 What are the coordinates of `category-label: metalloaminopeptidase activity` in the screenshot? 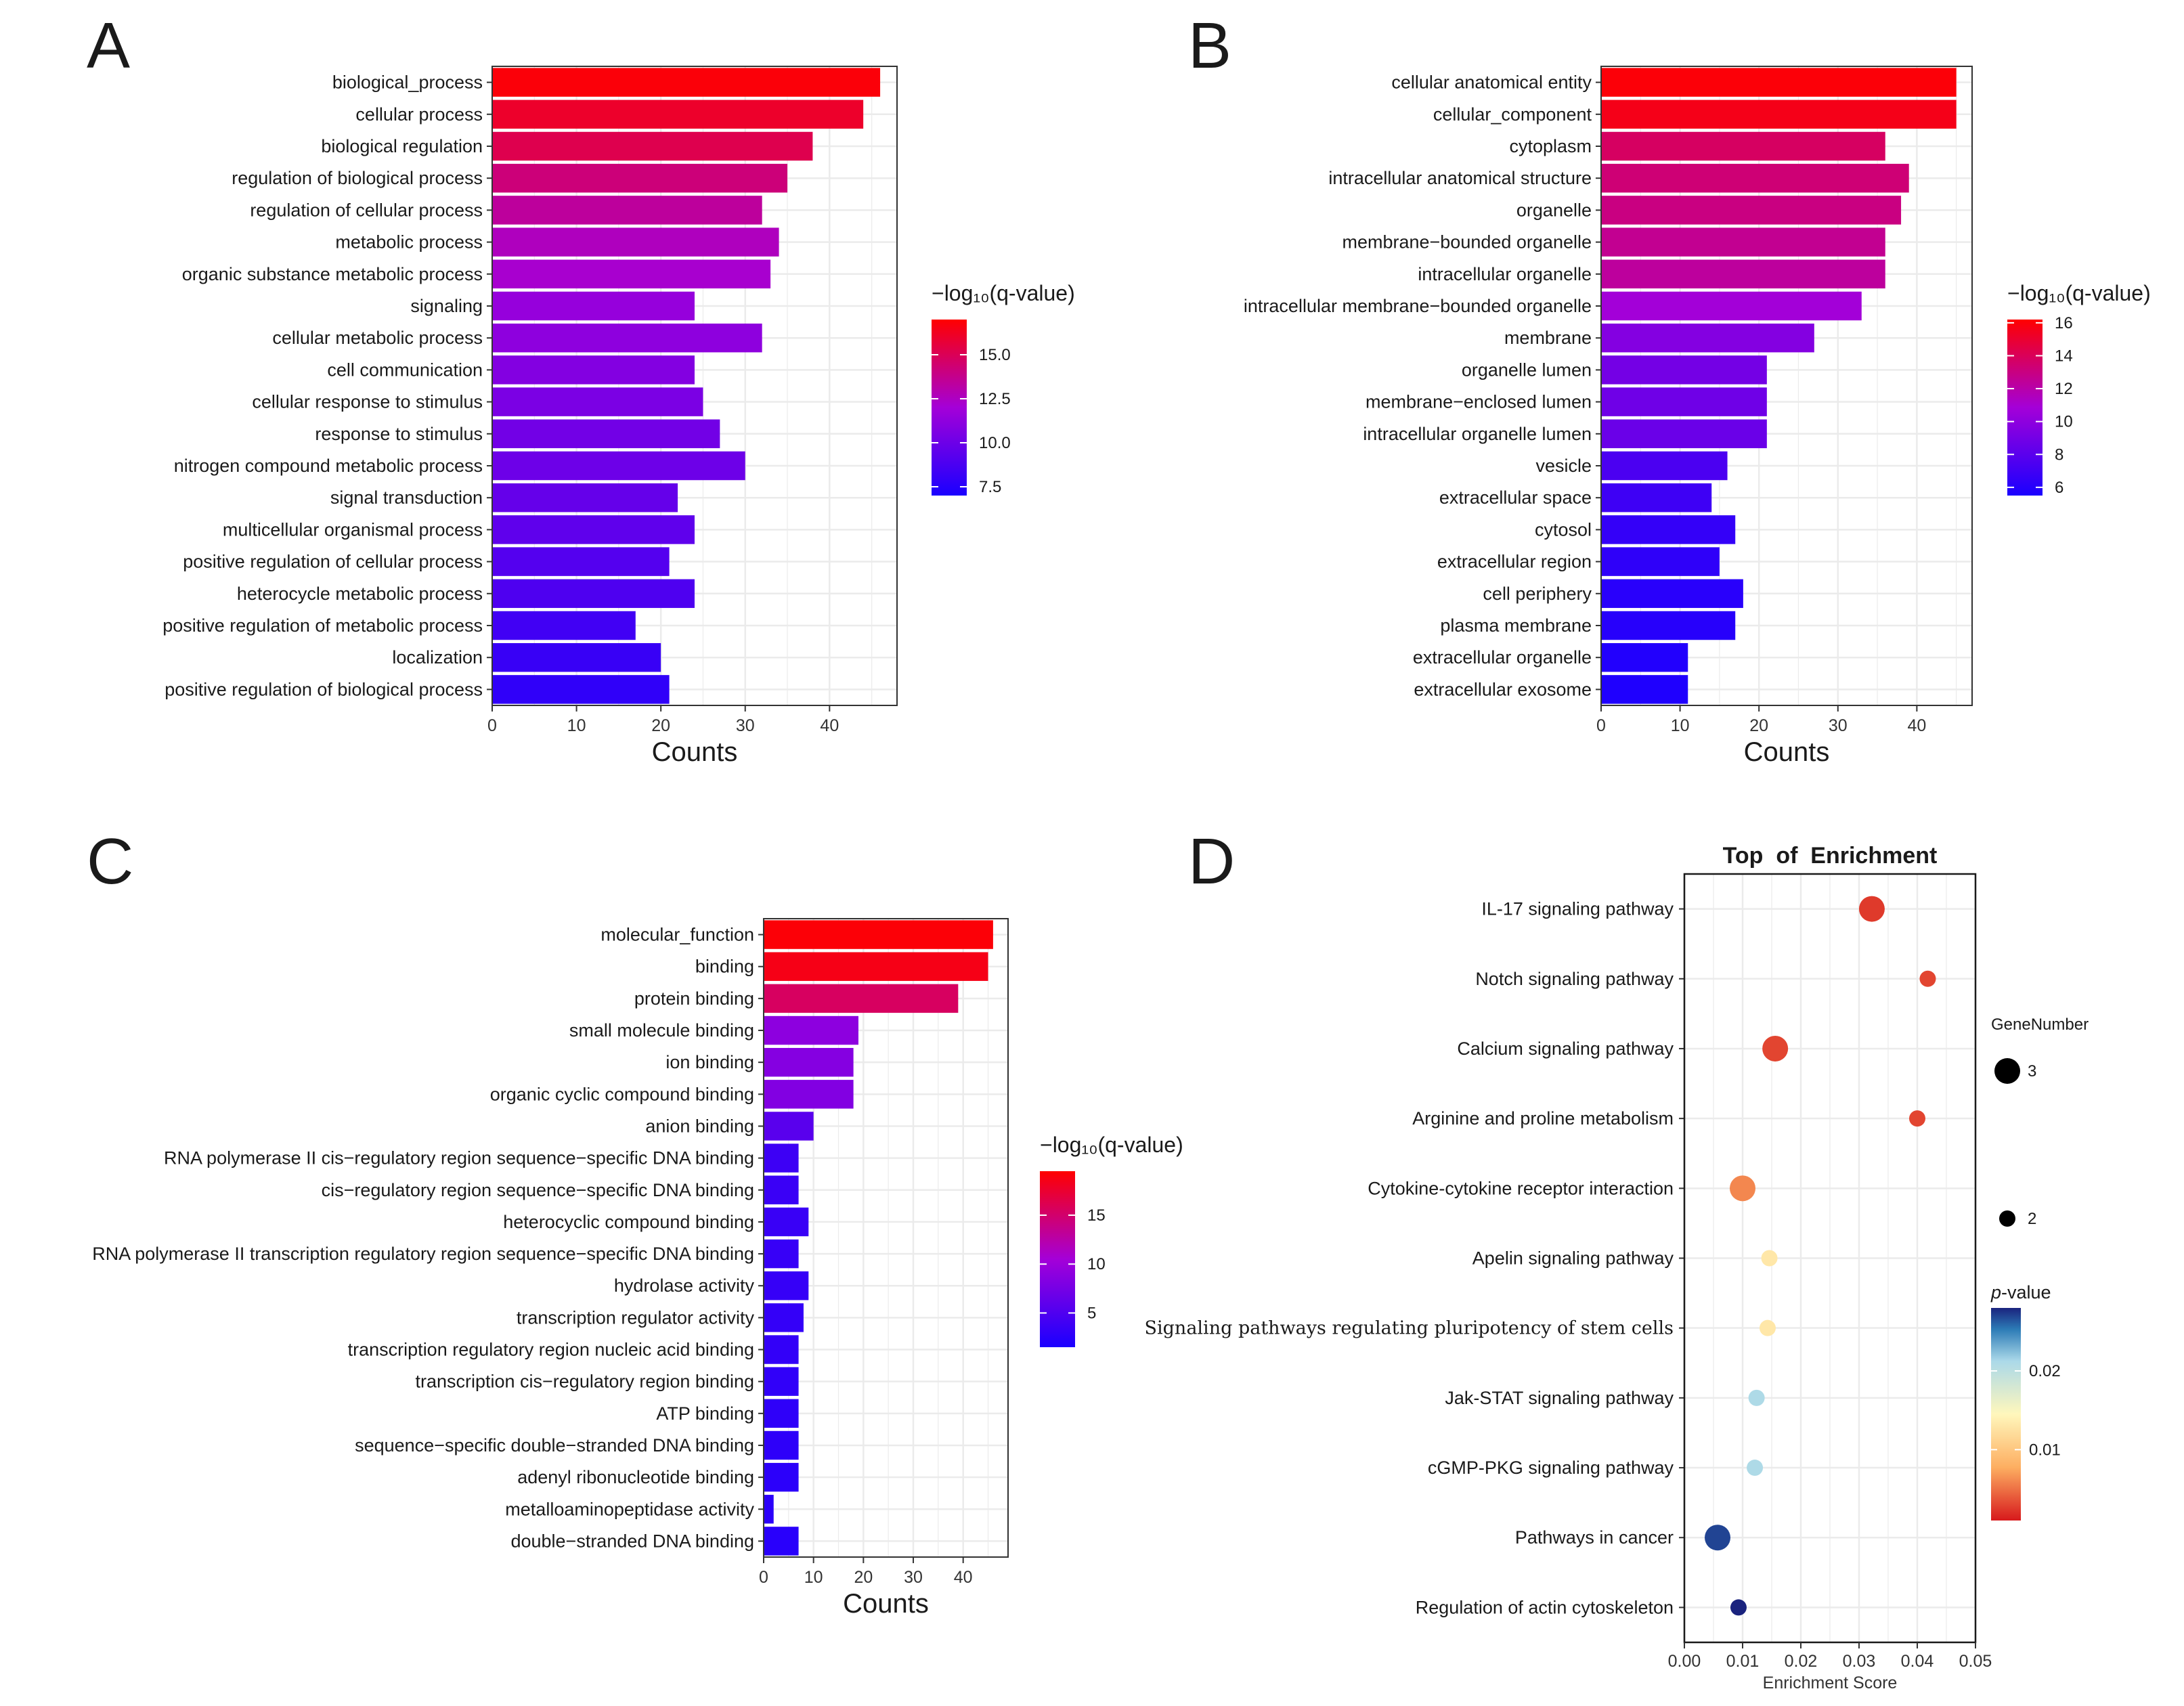 It's located at (629, 1509).